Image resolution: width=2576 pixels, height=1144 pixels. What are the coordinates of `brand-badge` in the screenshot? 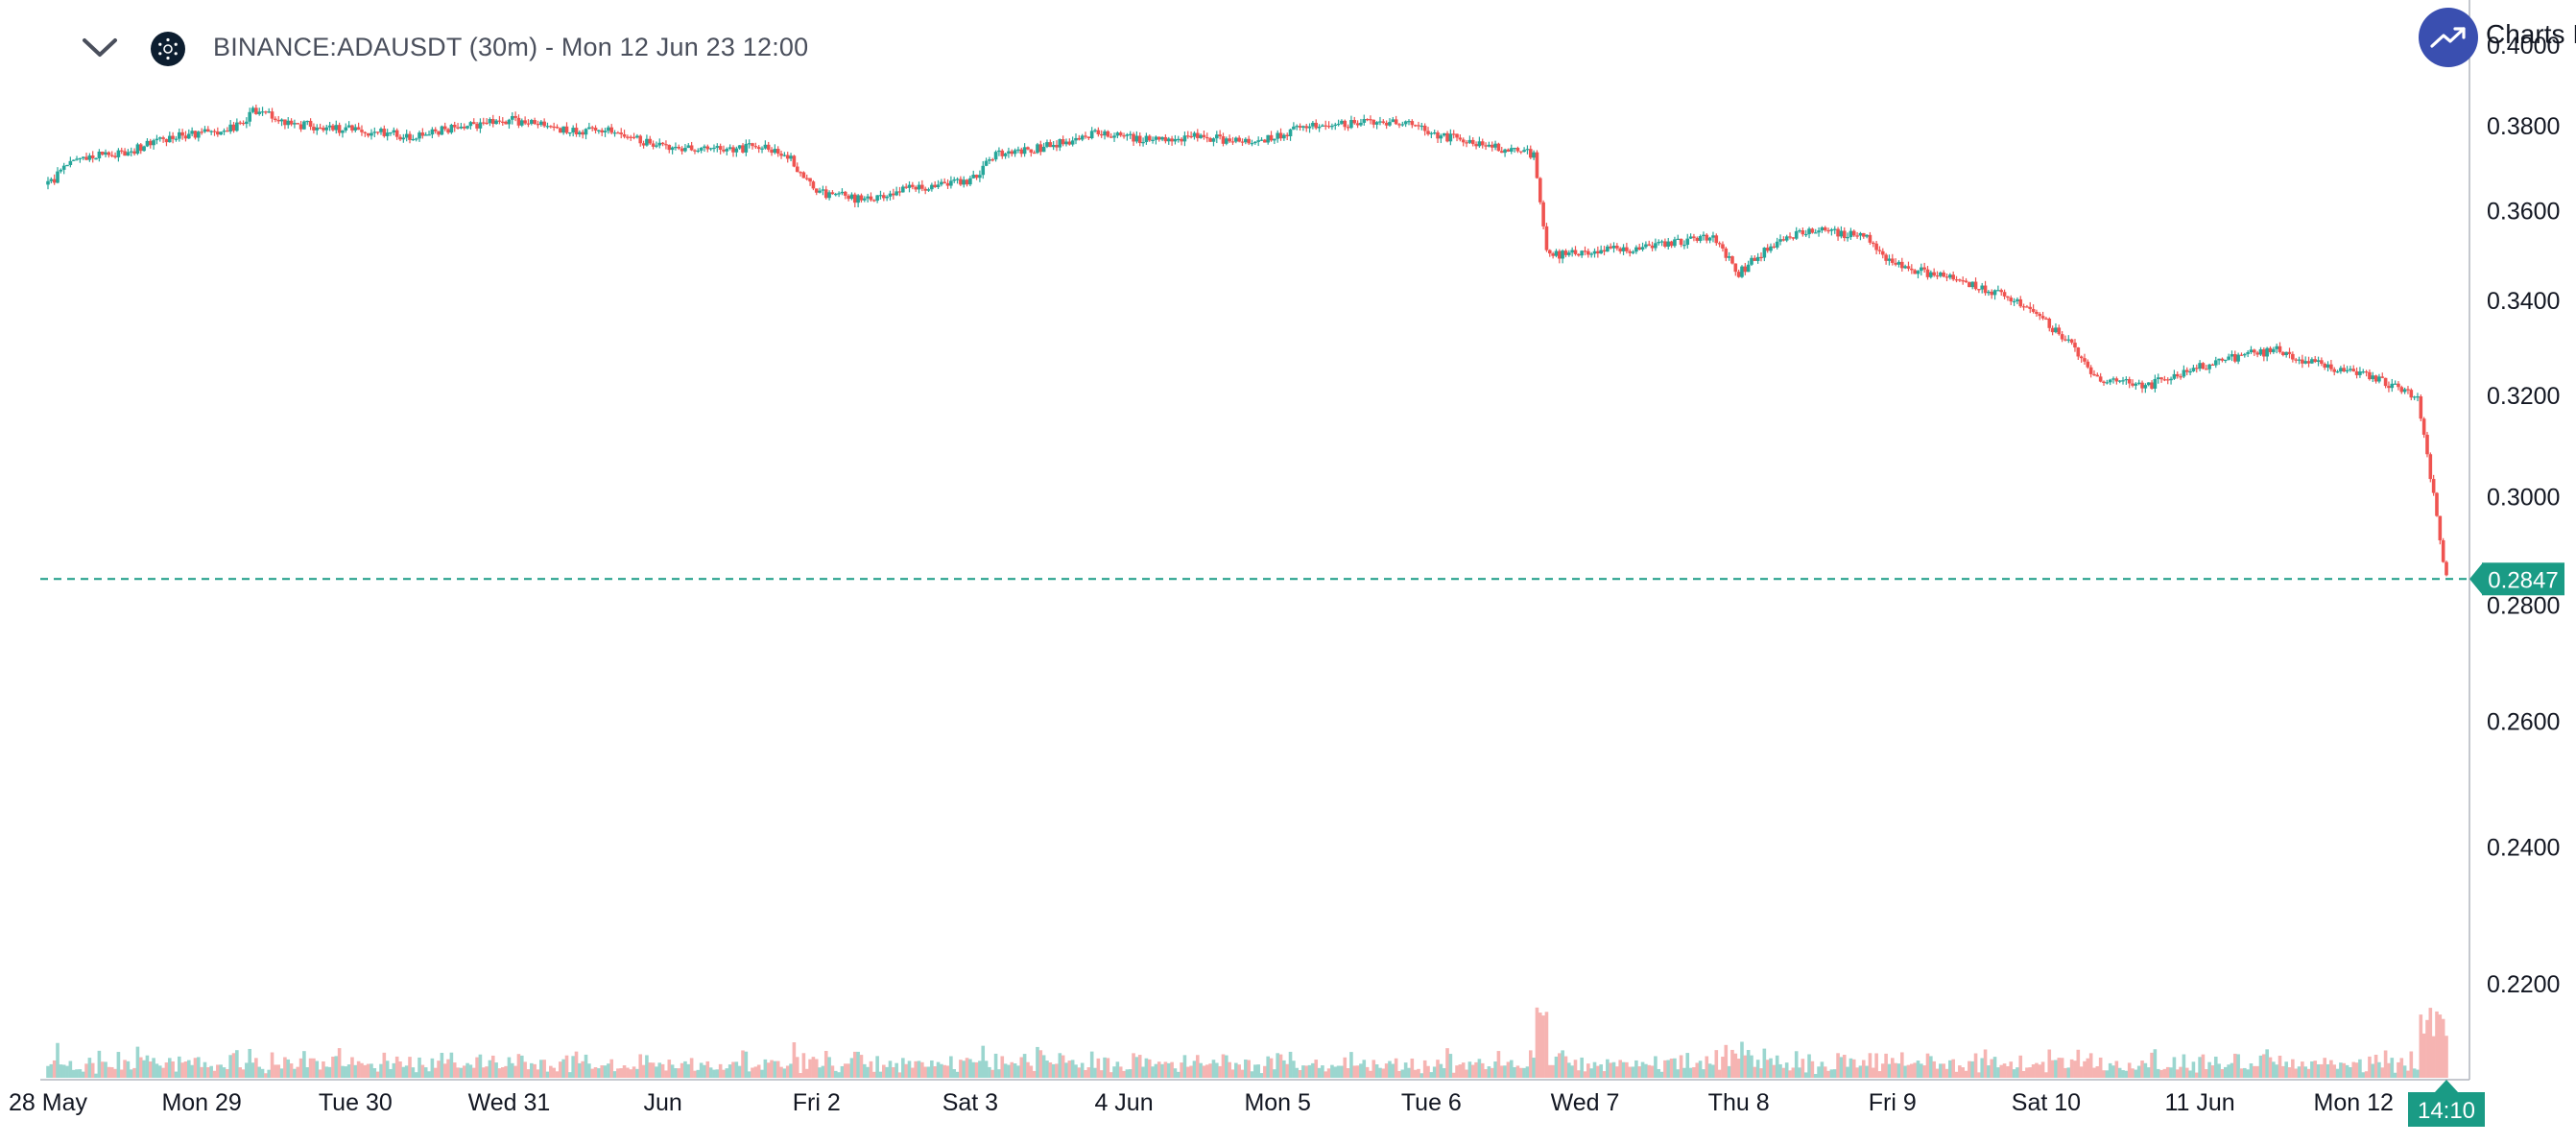 It's located at (2448, 37).